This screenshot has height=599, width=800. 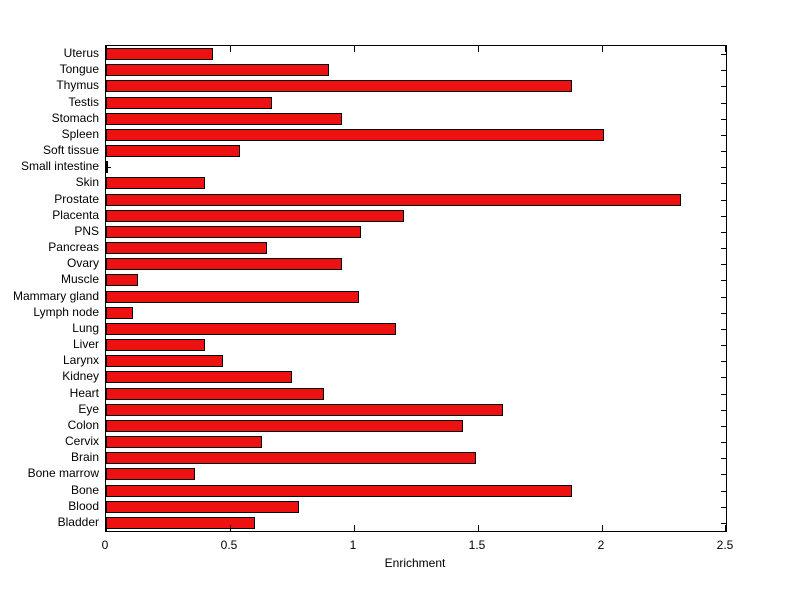 I want to click on y-tick-label-brain: Brain, so click(x=84, y=457).